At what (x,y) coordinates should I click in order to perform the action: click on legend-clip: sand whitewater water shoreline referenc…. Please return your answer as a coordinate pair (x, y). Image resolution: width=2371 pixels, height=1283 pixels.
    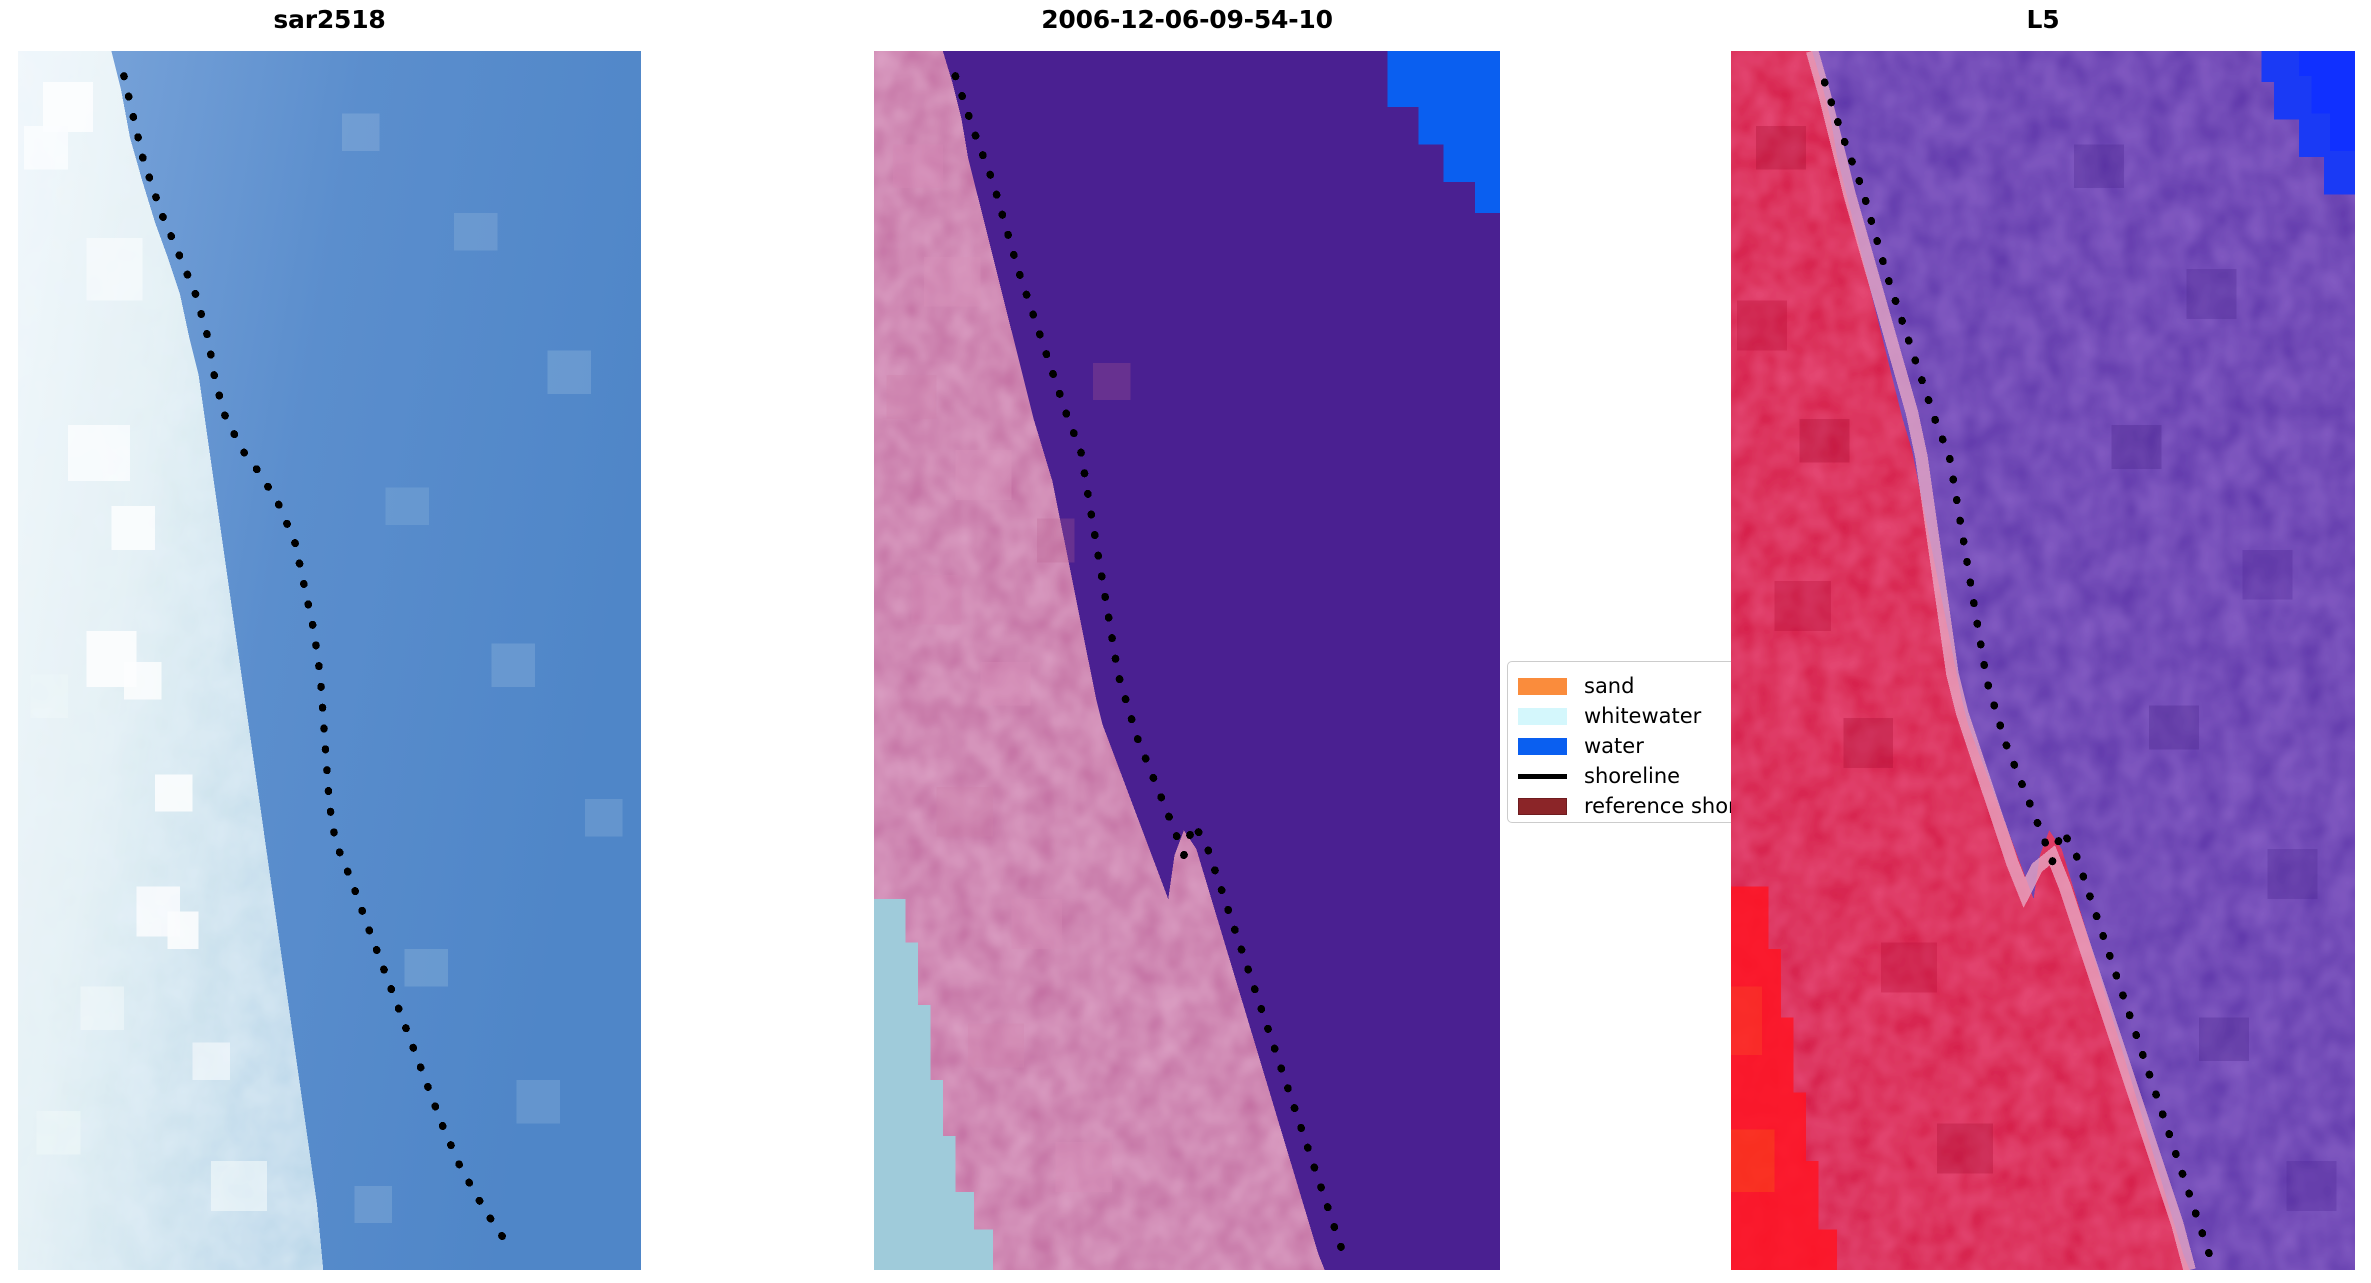
    Looking at the image, I should click on (1619, 742).